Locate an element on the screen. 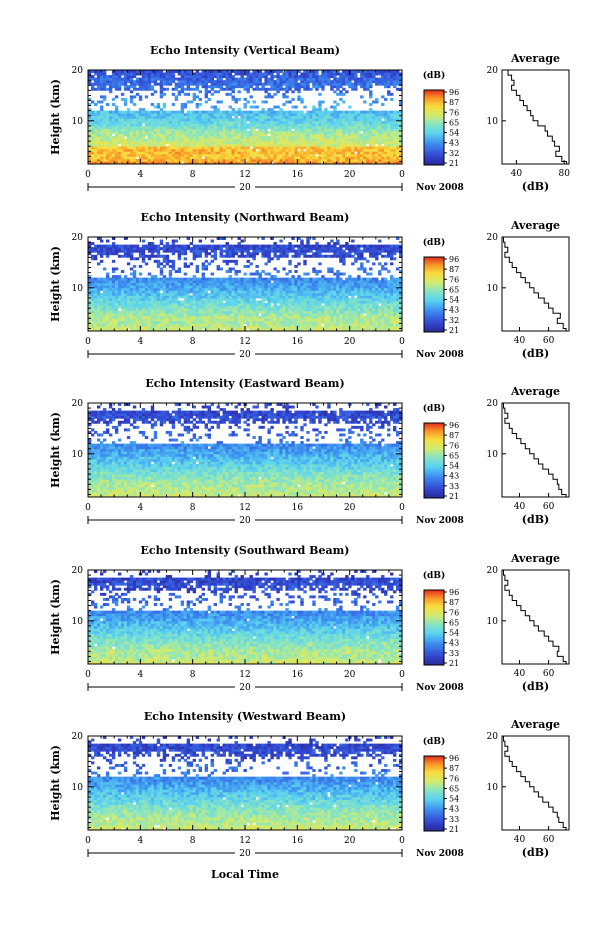 The width and height of the screenshot is (616, 929). panel-title: Echo Intensity (Southward Beam) is located at coordinates (245, 550).